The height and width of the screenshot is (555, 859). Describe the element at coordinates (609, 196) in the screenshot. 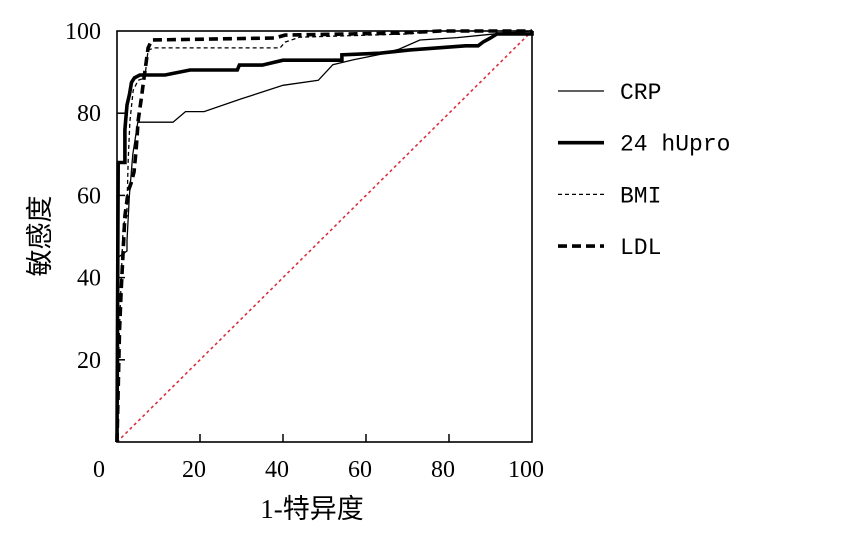

I see `legend-item-bmi: BMI` at that location.